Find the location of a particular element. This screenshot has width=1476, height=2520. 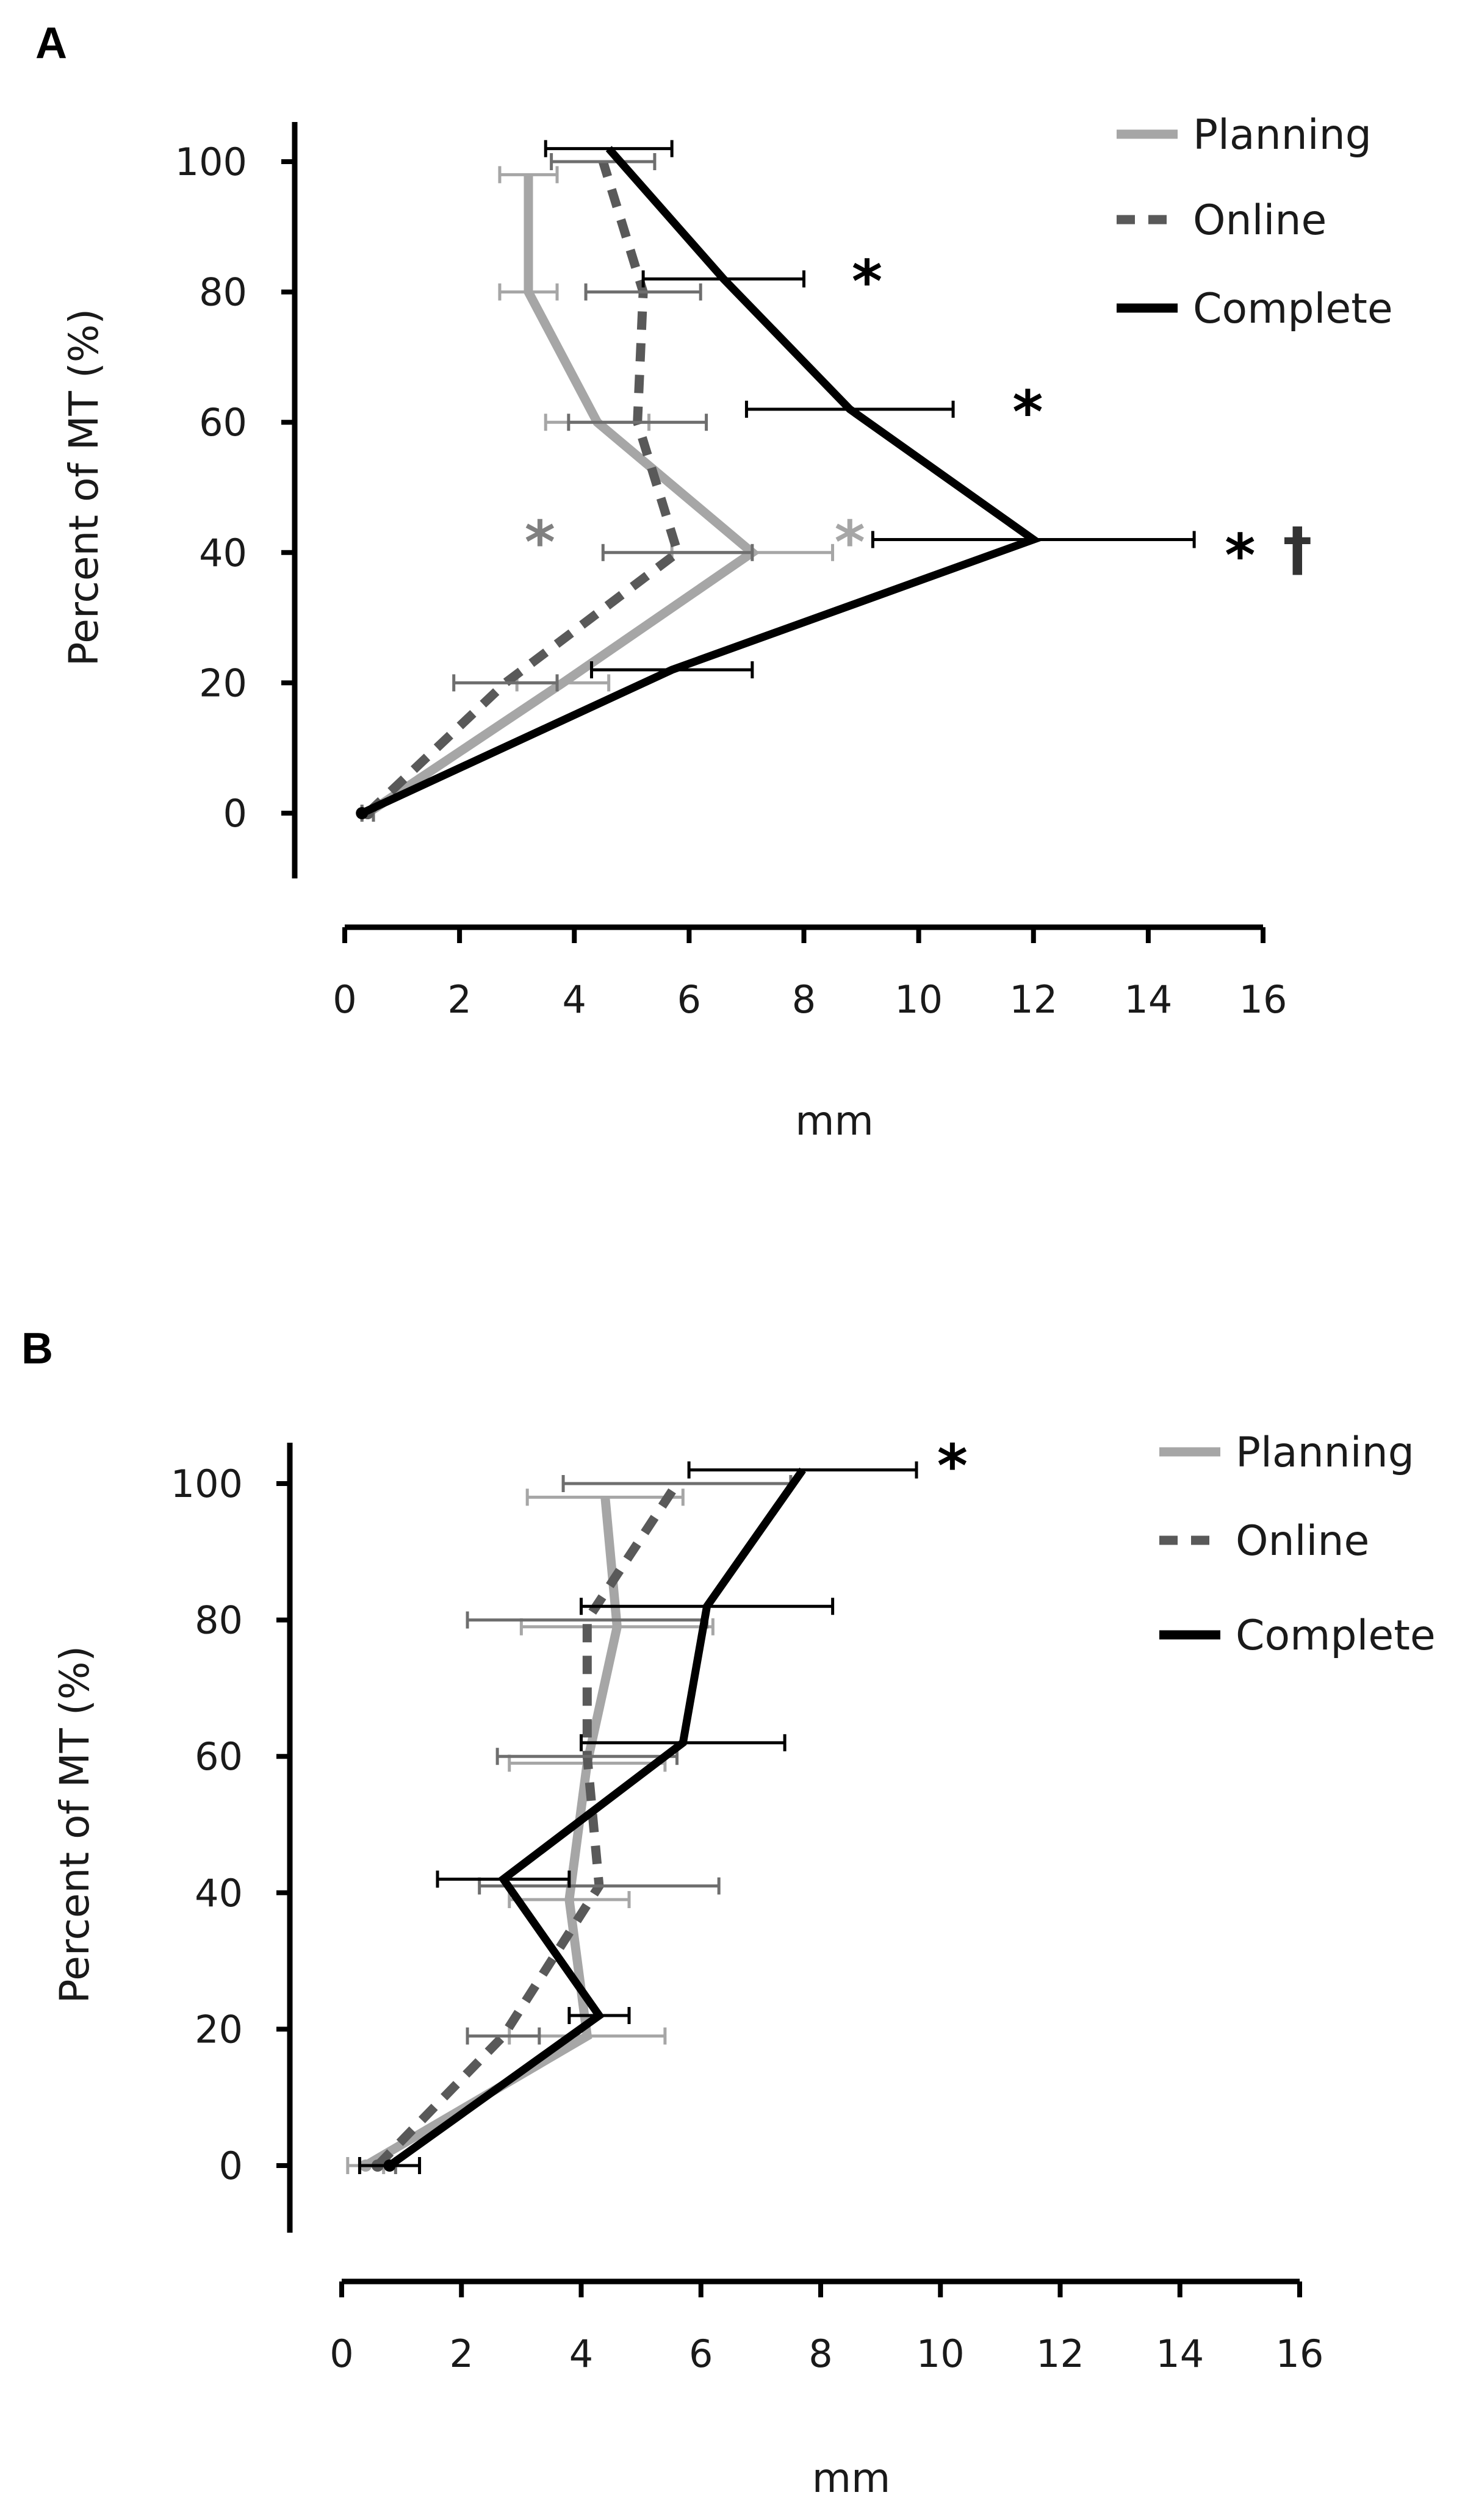

panel-letter: A is located at coordinates (51, 43).